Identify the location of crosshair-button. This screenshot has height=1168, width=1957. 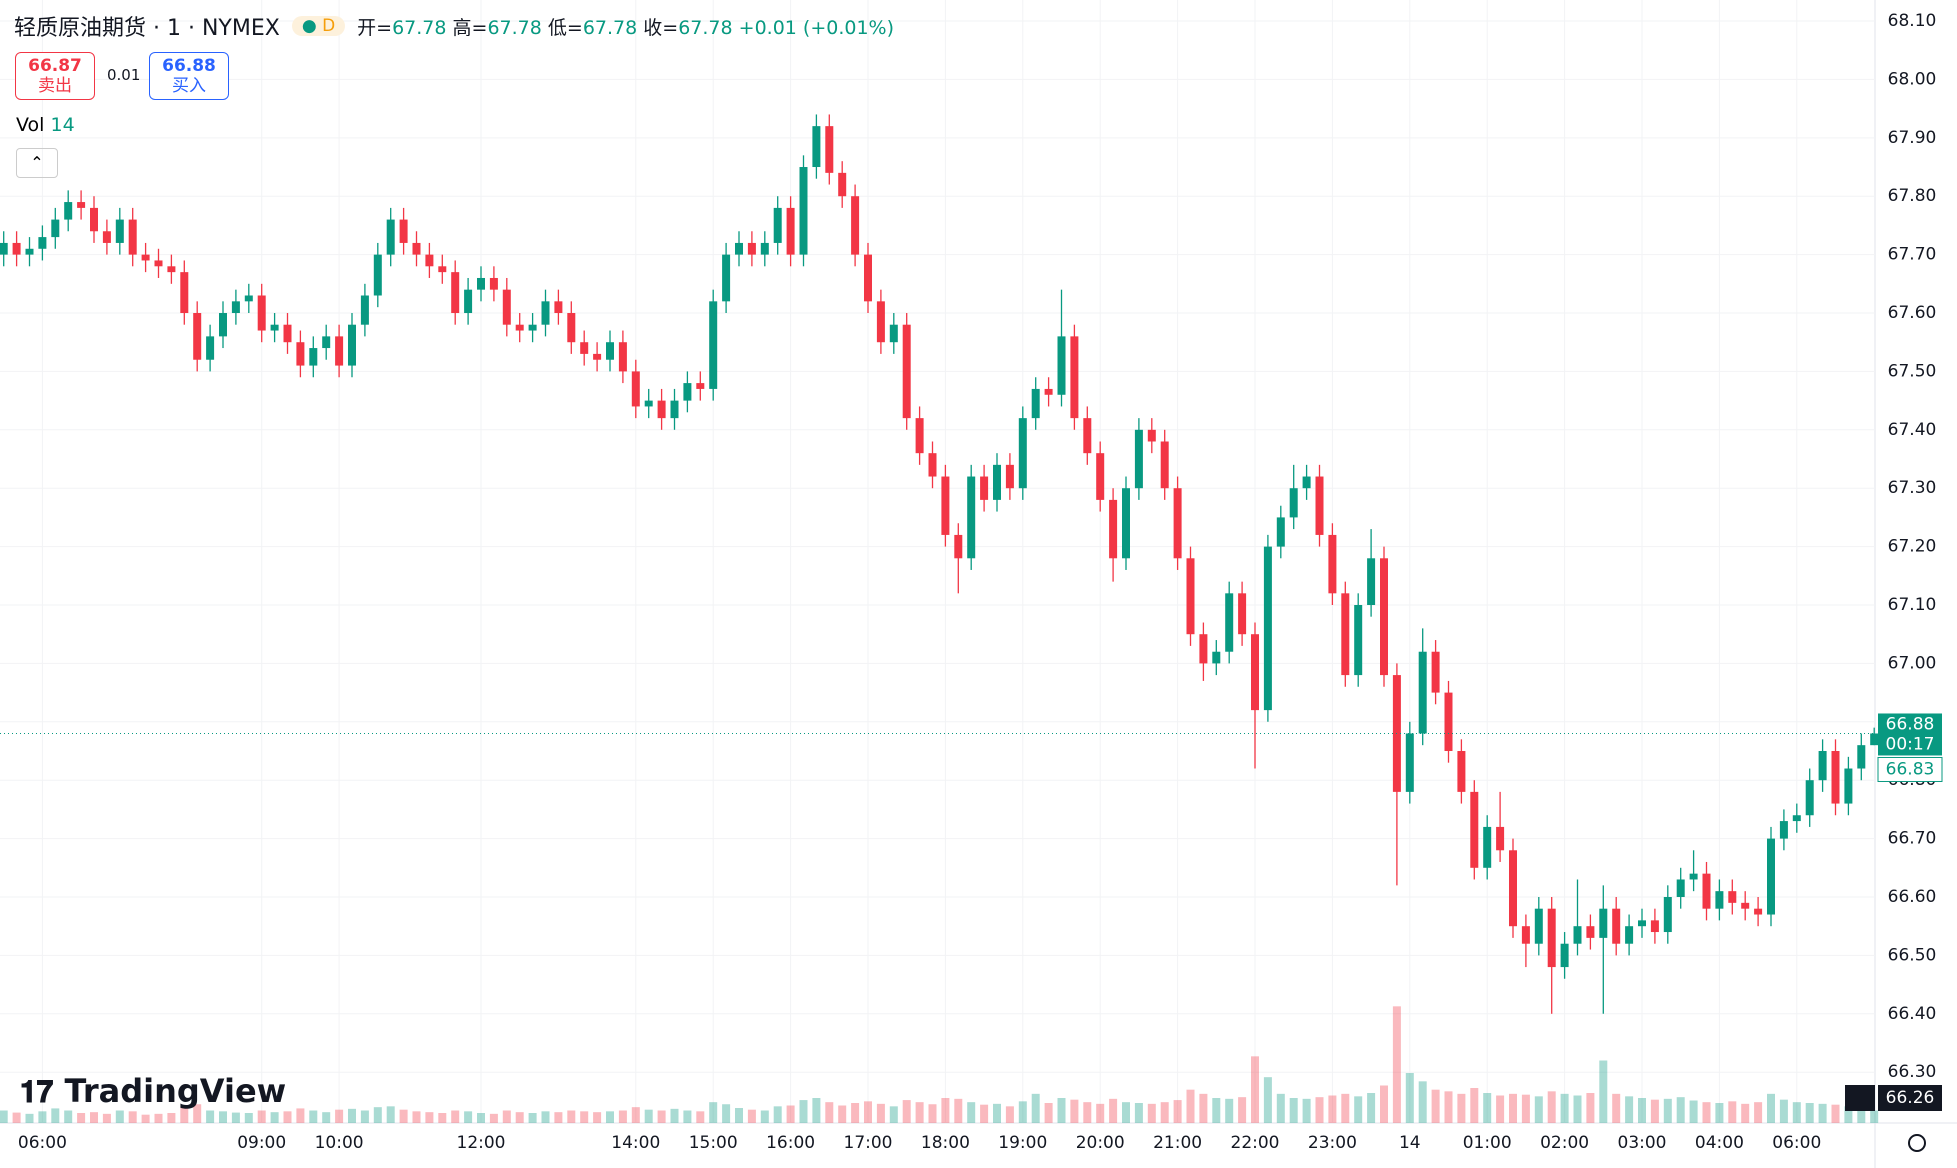
(1860, 1098).